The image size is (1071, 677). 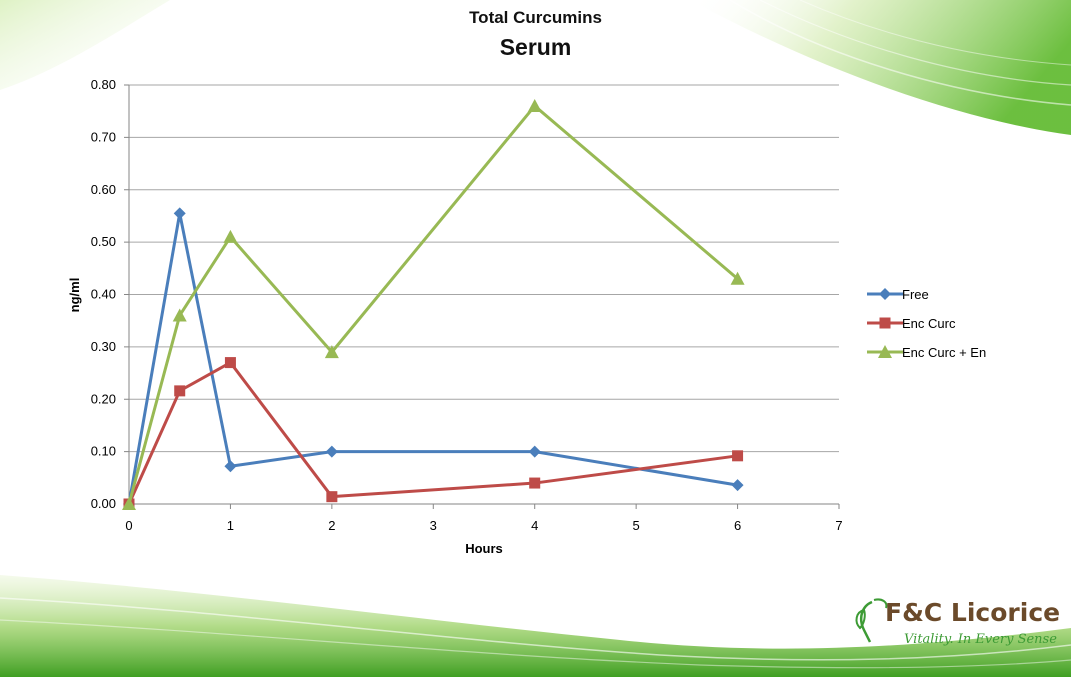 I want to click on y-tick-label-5: 0.50, so click(x=103, y=241).